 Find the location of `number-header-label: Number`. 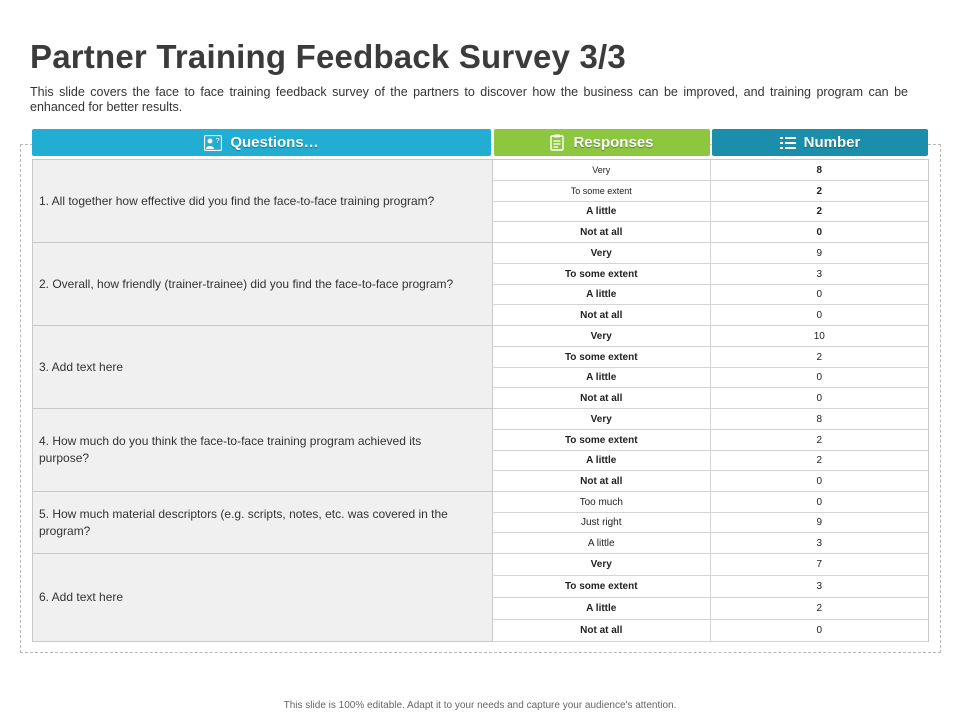

number-header-label: Number is located at coordinates (832, 142).